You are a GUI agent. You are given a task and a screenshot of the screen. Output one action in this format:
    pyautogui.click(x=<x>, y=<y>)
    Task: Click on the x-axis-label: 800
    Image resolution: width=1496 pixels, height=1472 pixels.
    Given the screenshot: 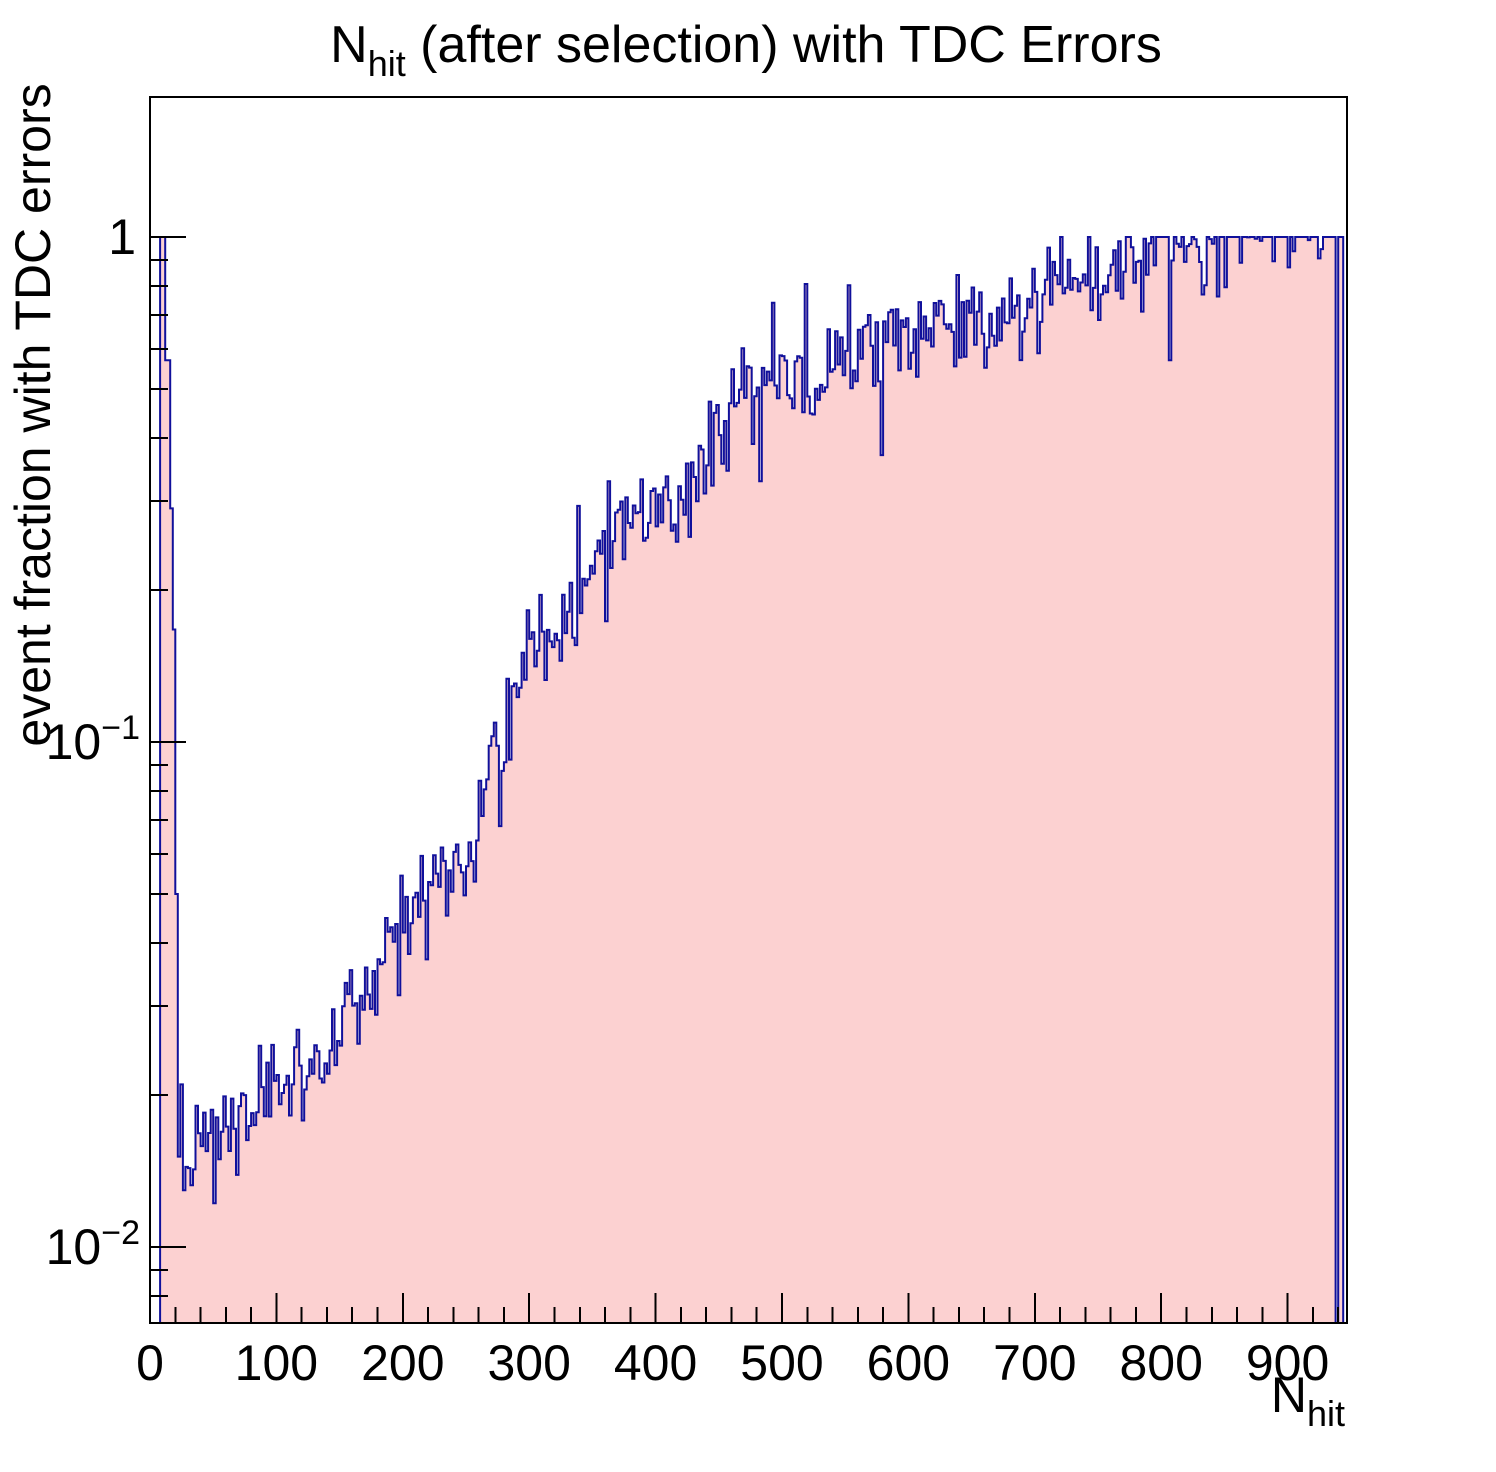 What is the action you would take?
    pyautogui.click(x=1160, y=1363)
    